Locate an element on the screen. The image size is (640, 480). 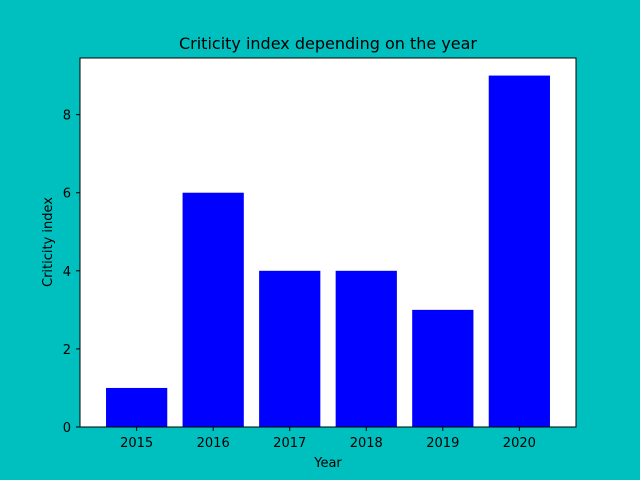
y-tick-label: 2 is located at coordinates (67, 350).